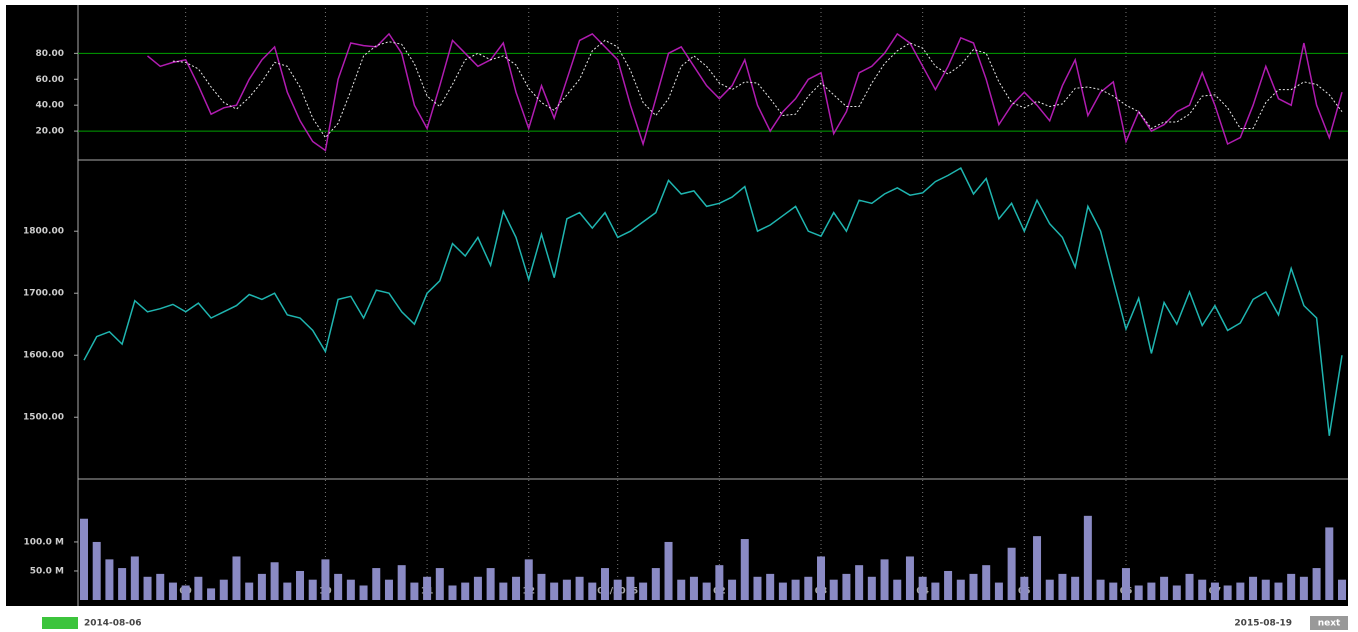 This screenshot has width=1358, height=632. Describe the element at coordinates (50, 106) in the screenshot. I see `y-tick-label: 40.00` at that location.